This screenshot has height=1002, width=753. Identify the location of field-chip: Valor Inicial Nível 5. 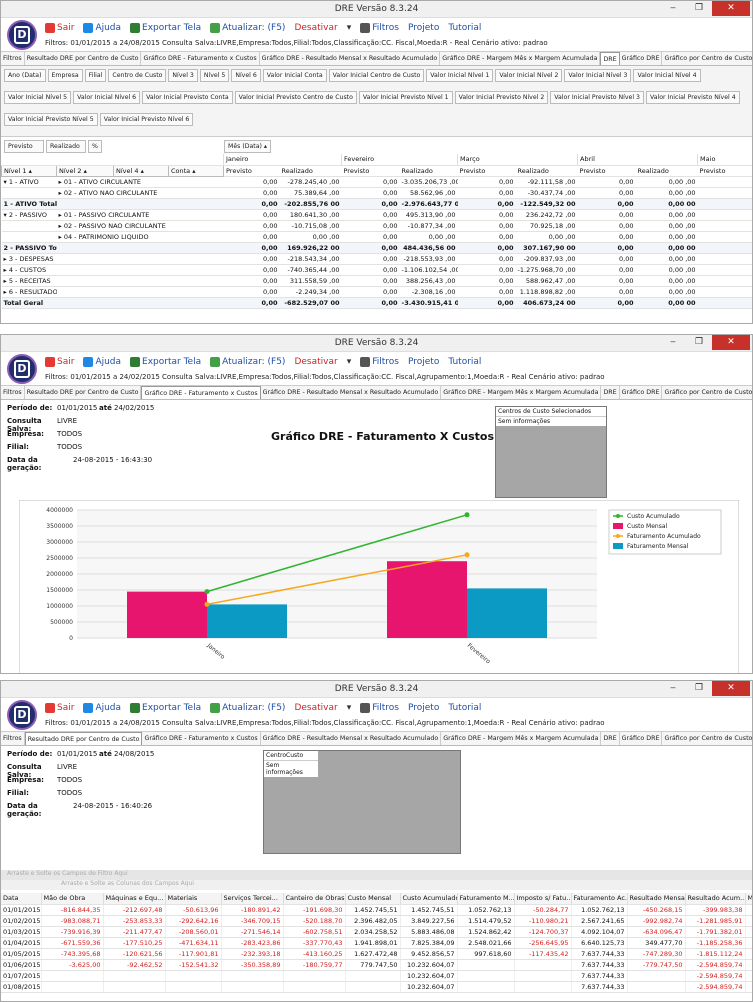
(38, 97).